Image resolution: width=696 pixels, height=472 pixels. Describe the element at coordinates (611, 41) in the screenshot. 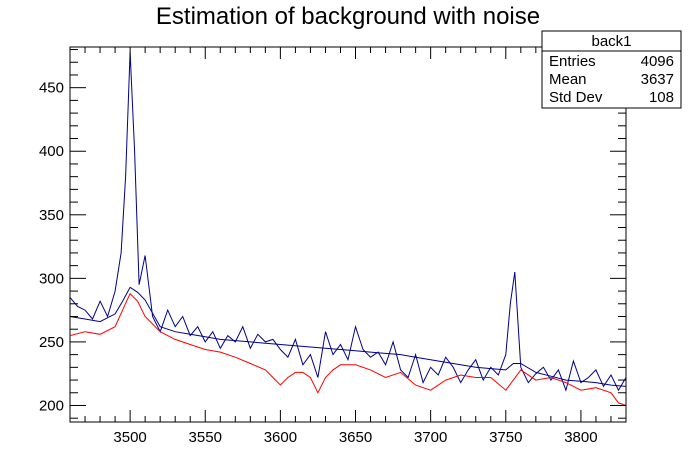

I see `stats-box-title: back1` at that location.